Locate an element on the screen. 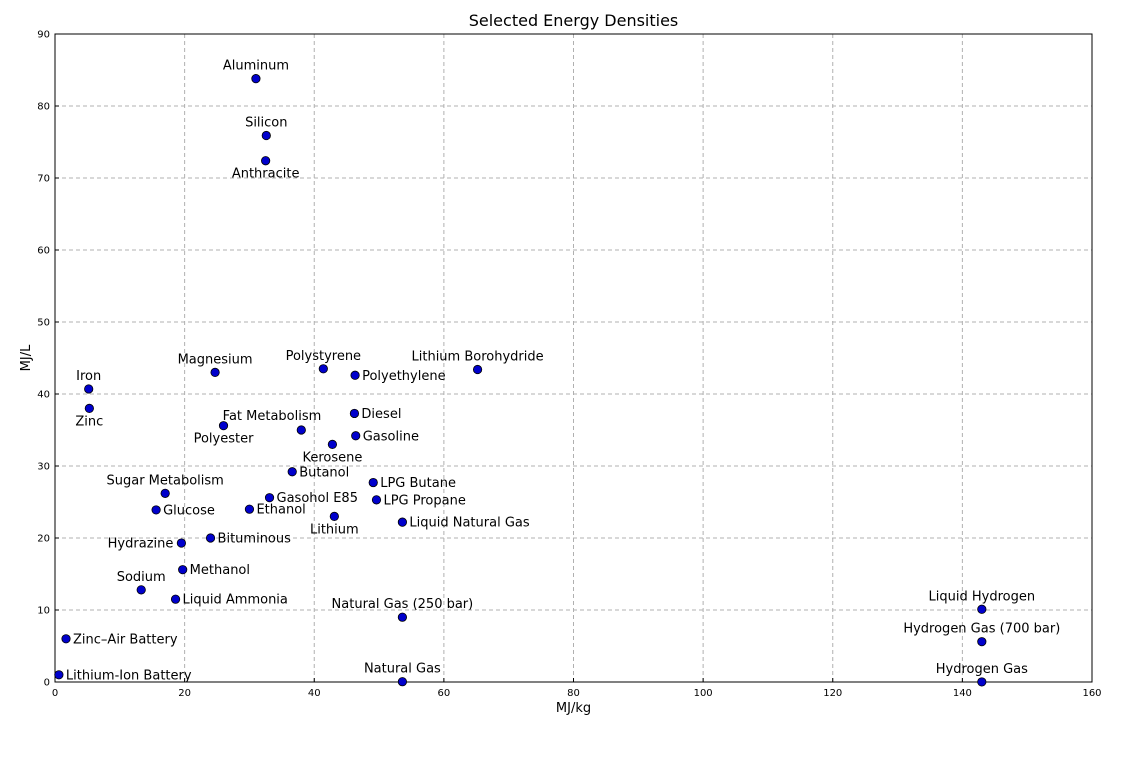 This screenshot has height=766, width=1135. y-tick-label: 0 is located at coordinates (47, 683).